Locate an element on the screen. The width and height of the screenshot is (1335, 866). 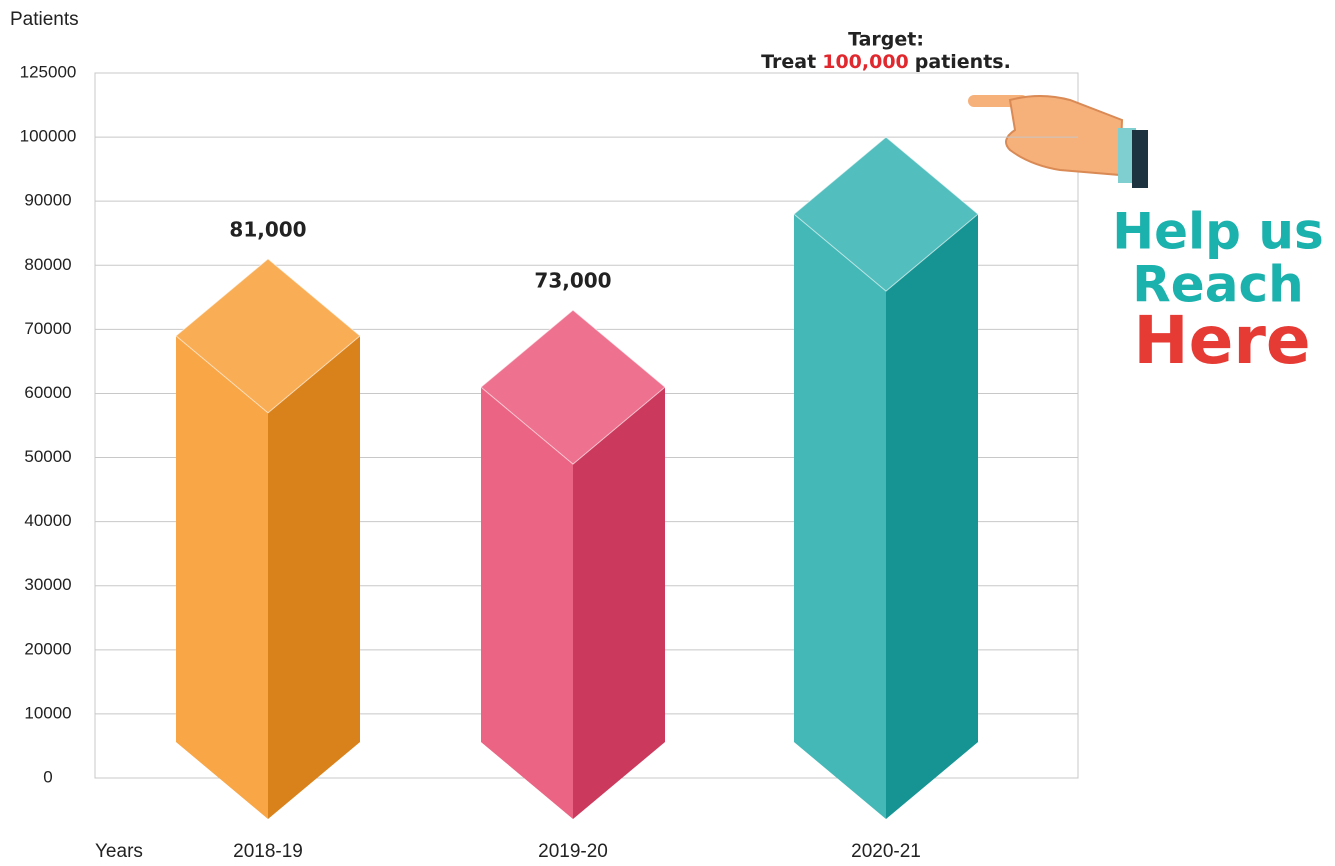
y-tick-label: 60000 is located at coordinates (47, 392).